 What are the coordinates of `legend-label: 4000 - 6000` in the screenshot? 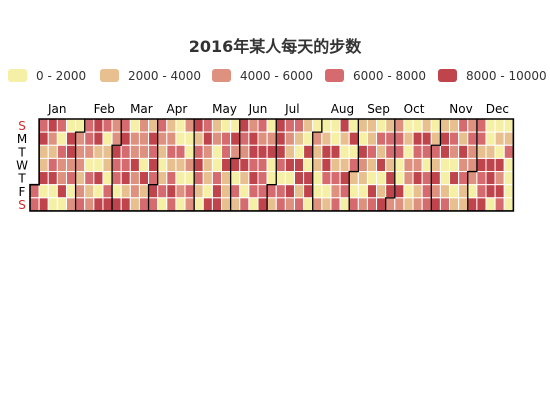 It's located at (277, 76).